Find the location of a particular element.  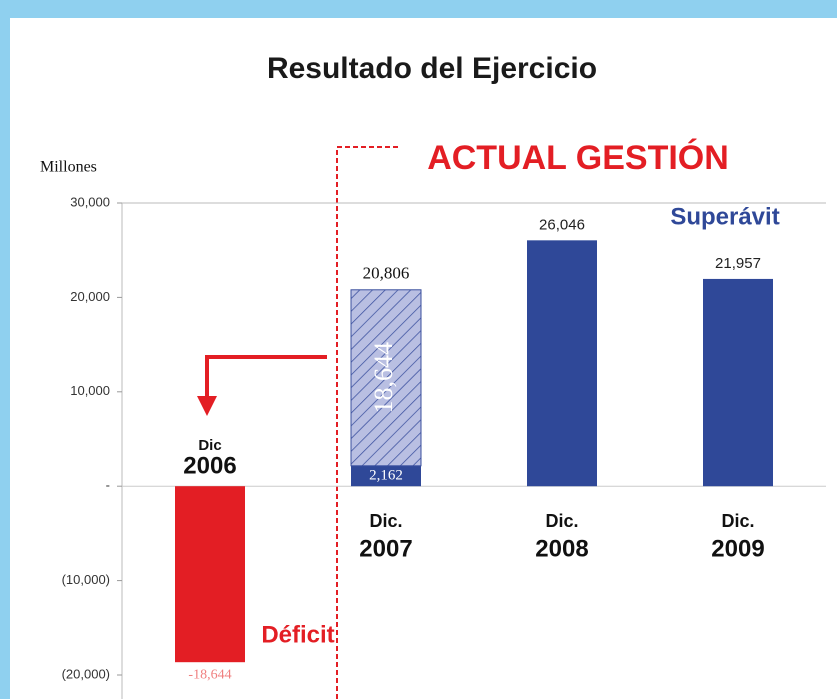

arrow-head is located at coordinates (207, 406).